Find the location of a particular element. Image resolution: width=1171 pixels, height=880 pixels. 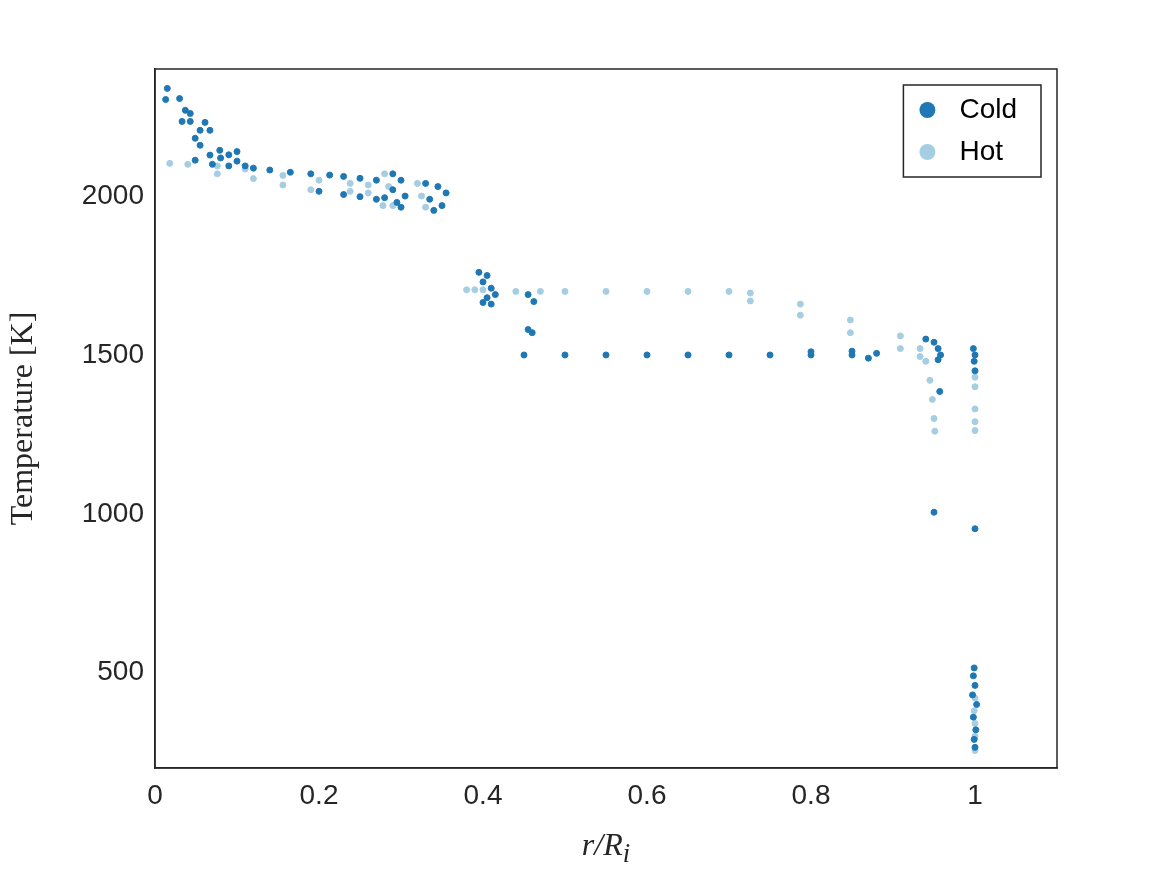

x-tick-label: 0.2 is located at coordinates (319, 794).